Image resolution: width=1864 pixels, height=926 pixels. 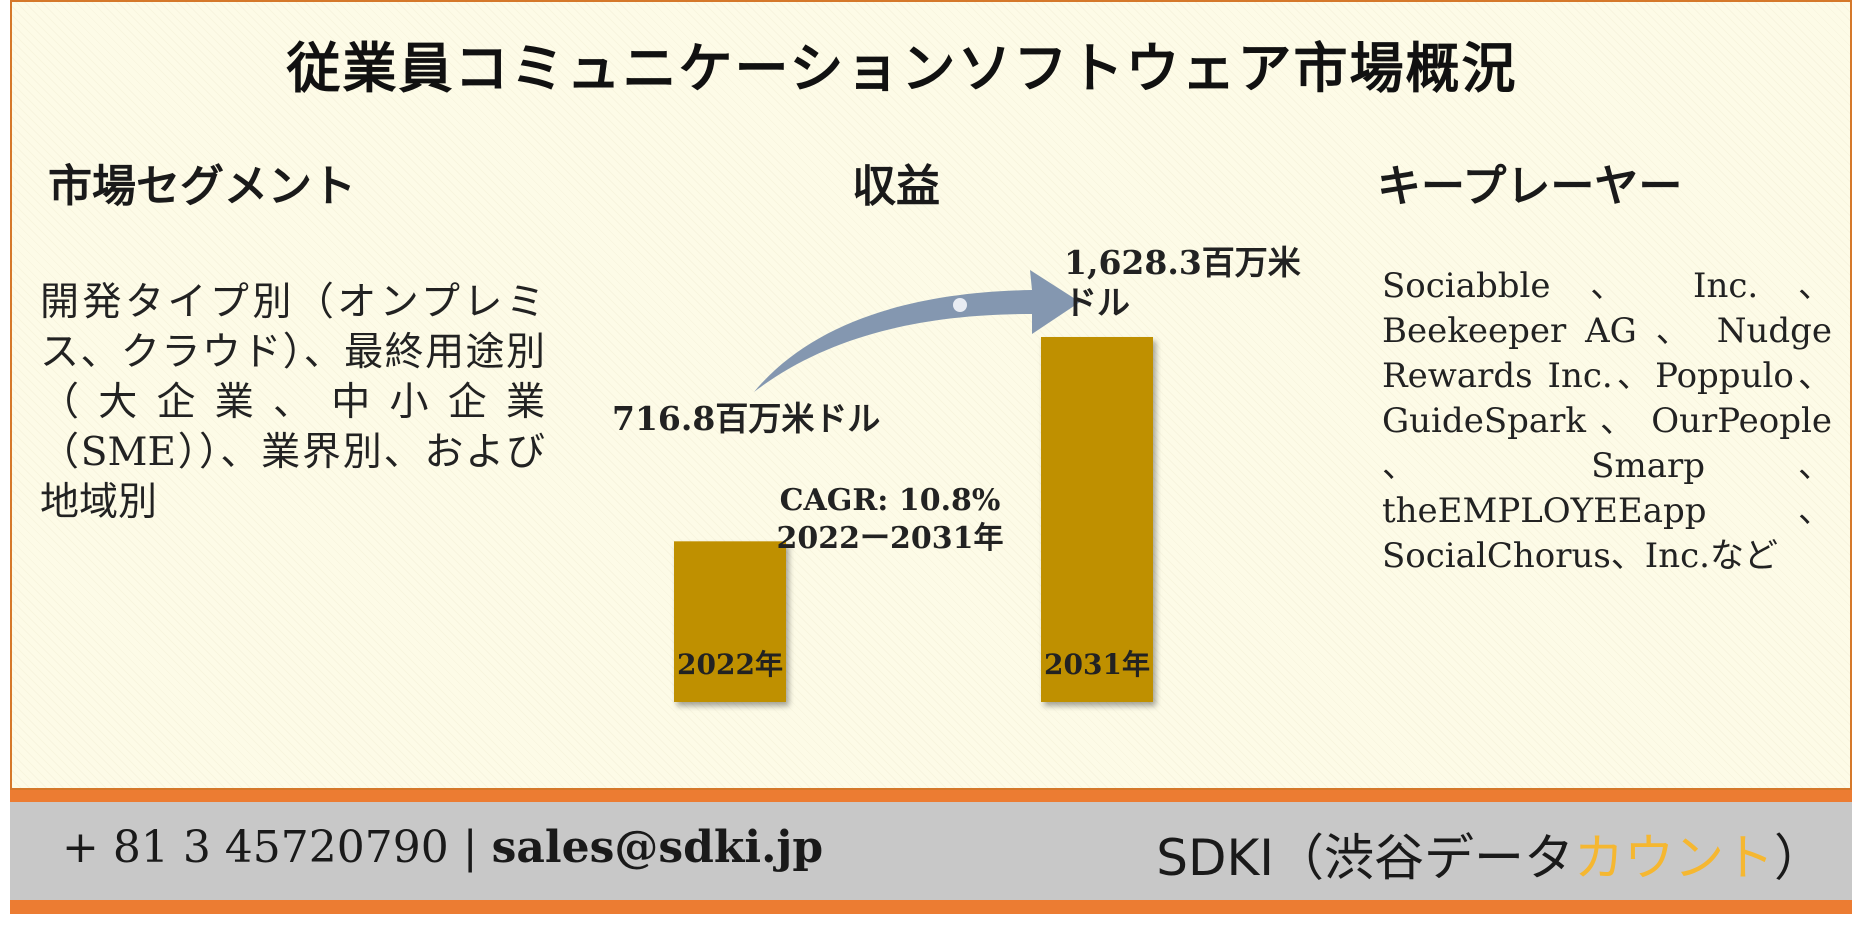 I want to click on cagr-label: CAGR: 10.8%, so click(x=890, y=500).